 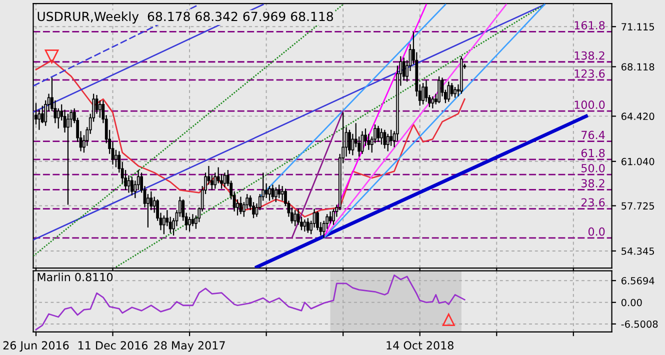 What do you see at coordinates (250, 302) in the screenshot?
I see `line-series` at bounding box center [250, 302].